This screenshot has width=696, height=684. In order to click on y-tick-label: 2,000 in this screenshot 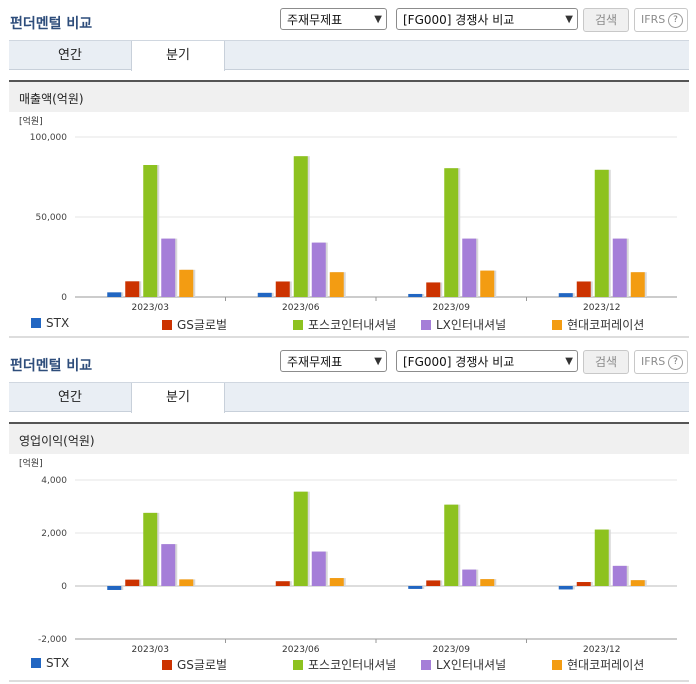, I will do `click(54, 534)`.